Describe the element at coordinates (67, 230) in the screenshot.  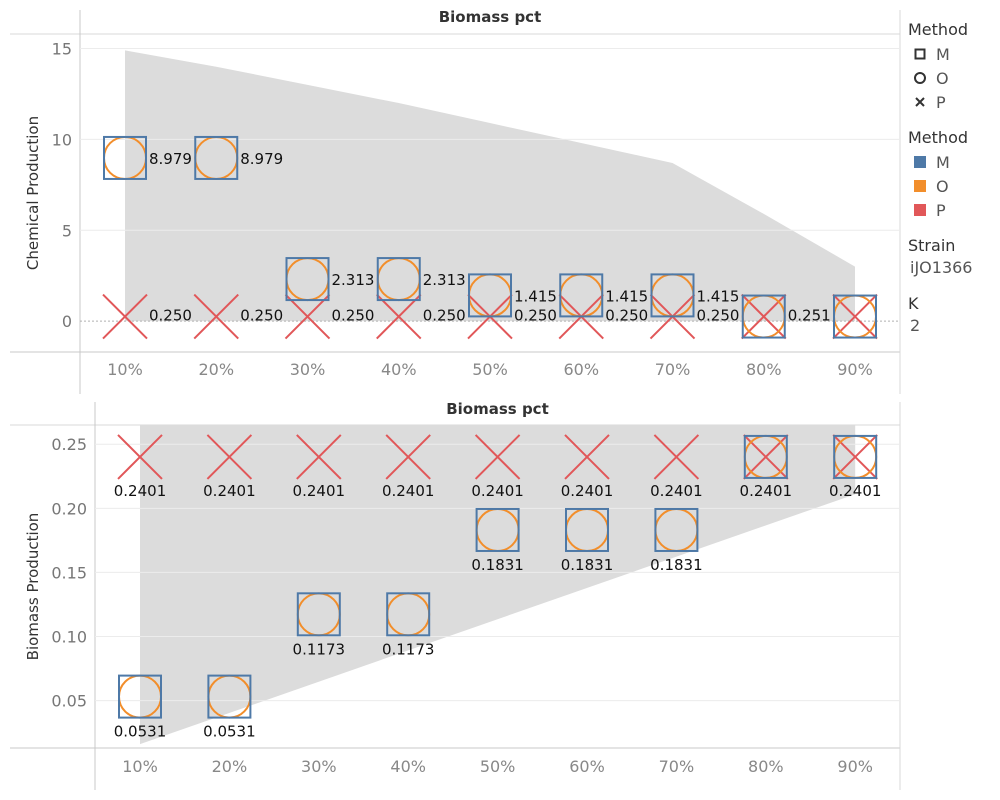
I see `y-tick-label: 5` at that location.